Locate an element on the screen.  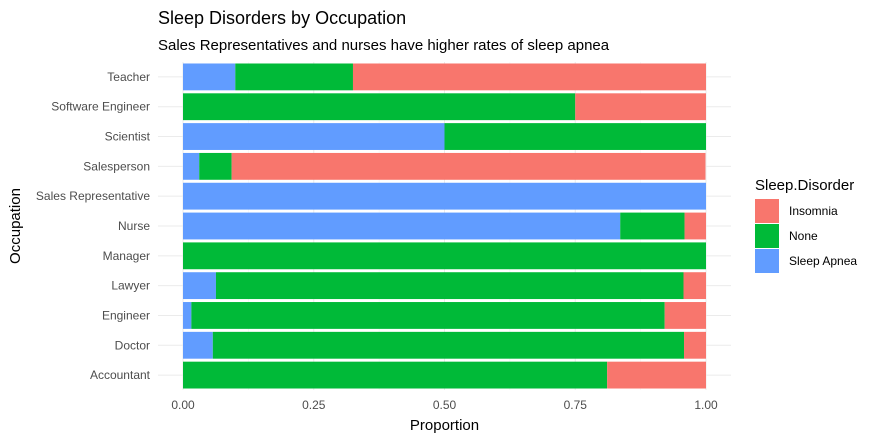
bar-accountant-none is located at coordinates (395, 375).